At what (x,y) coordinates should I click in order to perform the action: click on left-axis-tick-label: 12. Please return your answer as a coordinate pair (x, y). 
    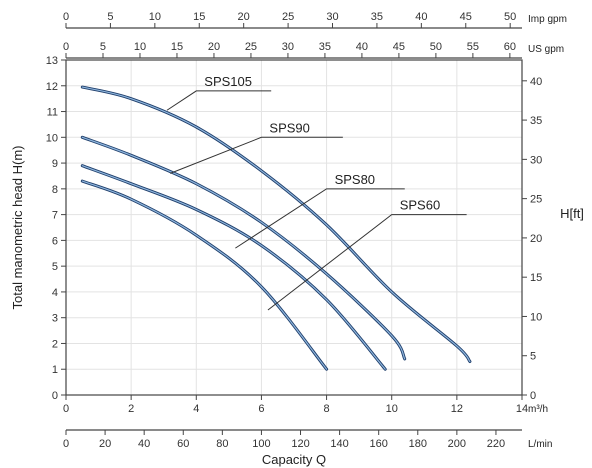
    Looking at the image, I should click on (52, 87).